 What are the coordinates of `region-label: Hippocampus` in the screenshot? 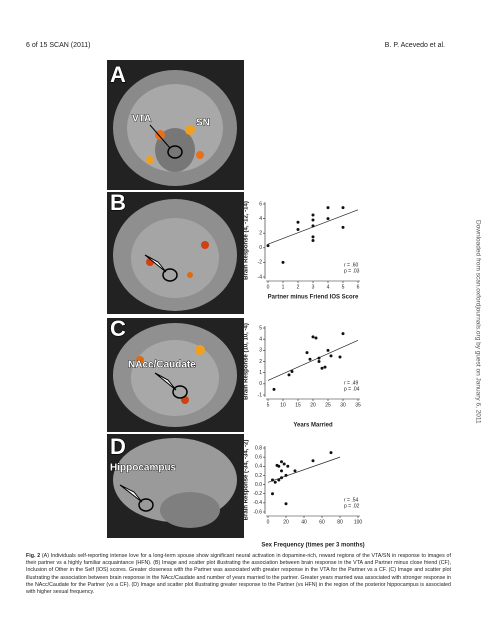 It's located at (143, 468).